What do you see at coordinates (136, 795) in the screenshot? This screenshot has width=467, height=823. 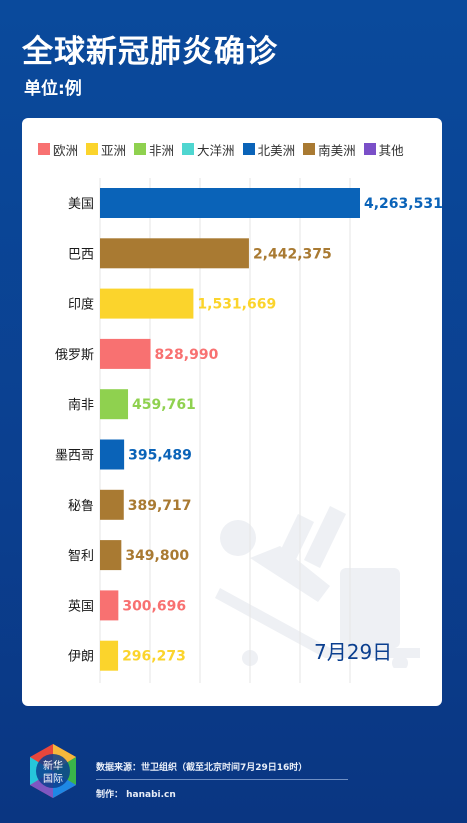 I see `credit: 制作： hanabi.cn` at bounding box center [136, 795].